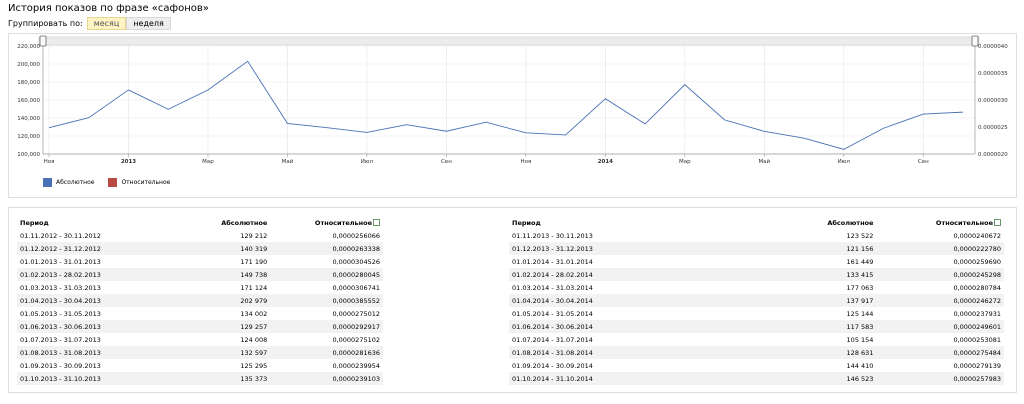  Describe the element at coordinates (772, 300) in the screenshot. I see `cell-absolute: 137 917` at that location.